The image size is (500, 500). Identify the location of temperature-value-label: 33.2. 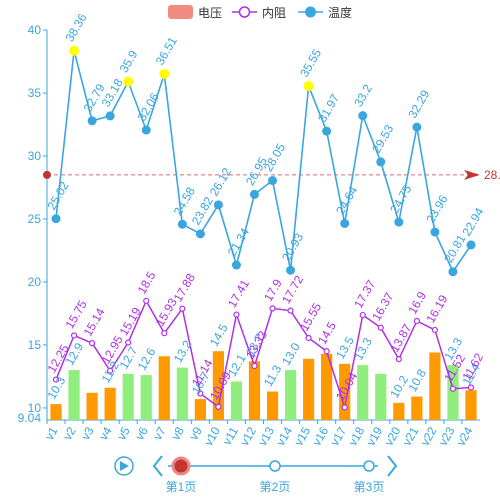
(363, 96).